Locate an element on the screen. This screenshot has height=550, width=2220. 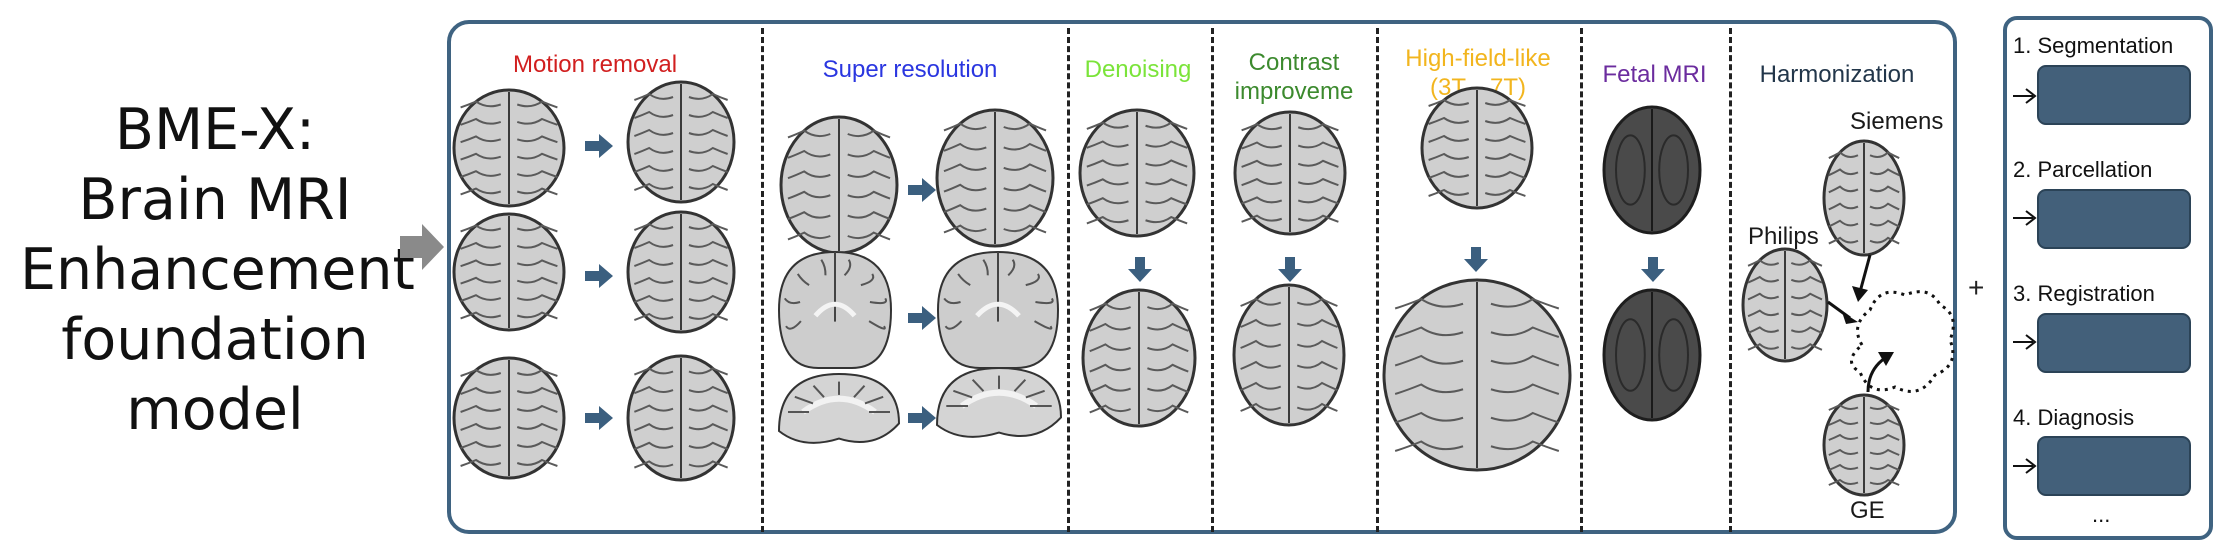
label-line: improveme is located at coordinates (1294, 91).